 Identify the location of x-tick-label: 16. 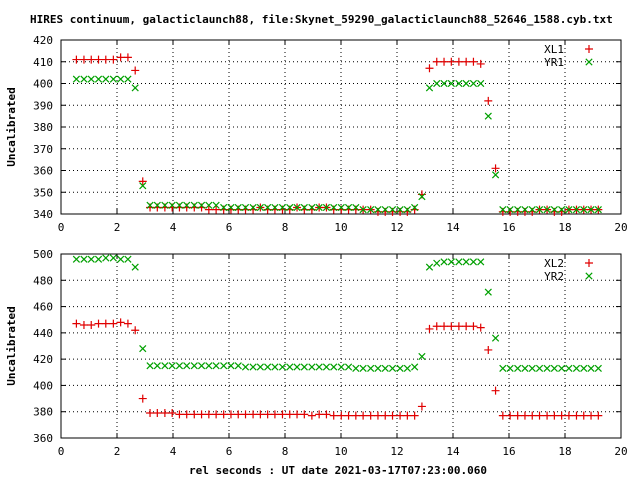
(508, 451).